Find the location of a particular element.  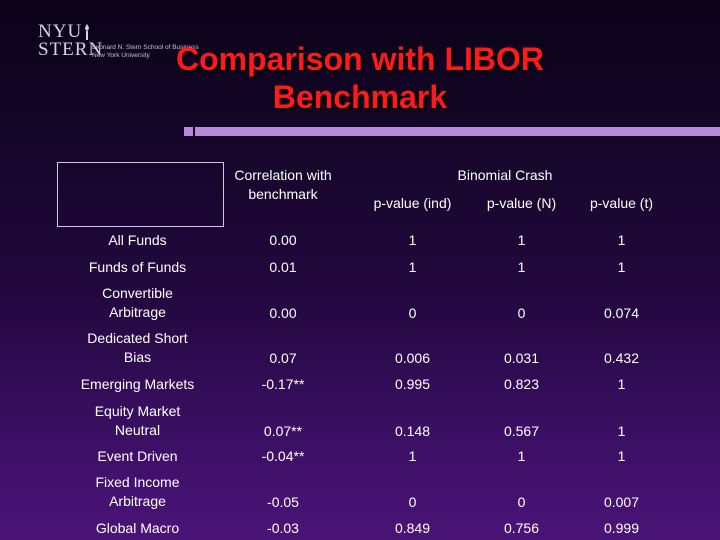

logo-nyu-text: NYU is located at coordinates (60, 31).